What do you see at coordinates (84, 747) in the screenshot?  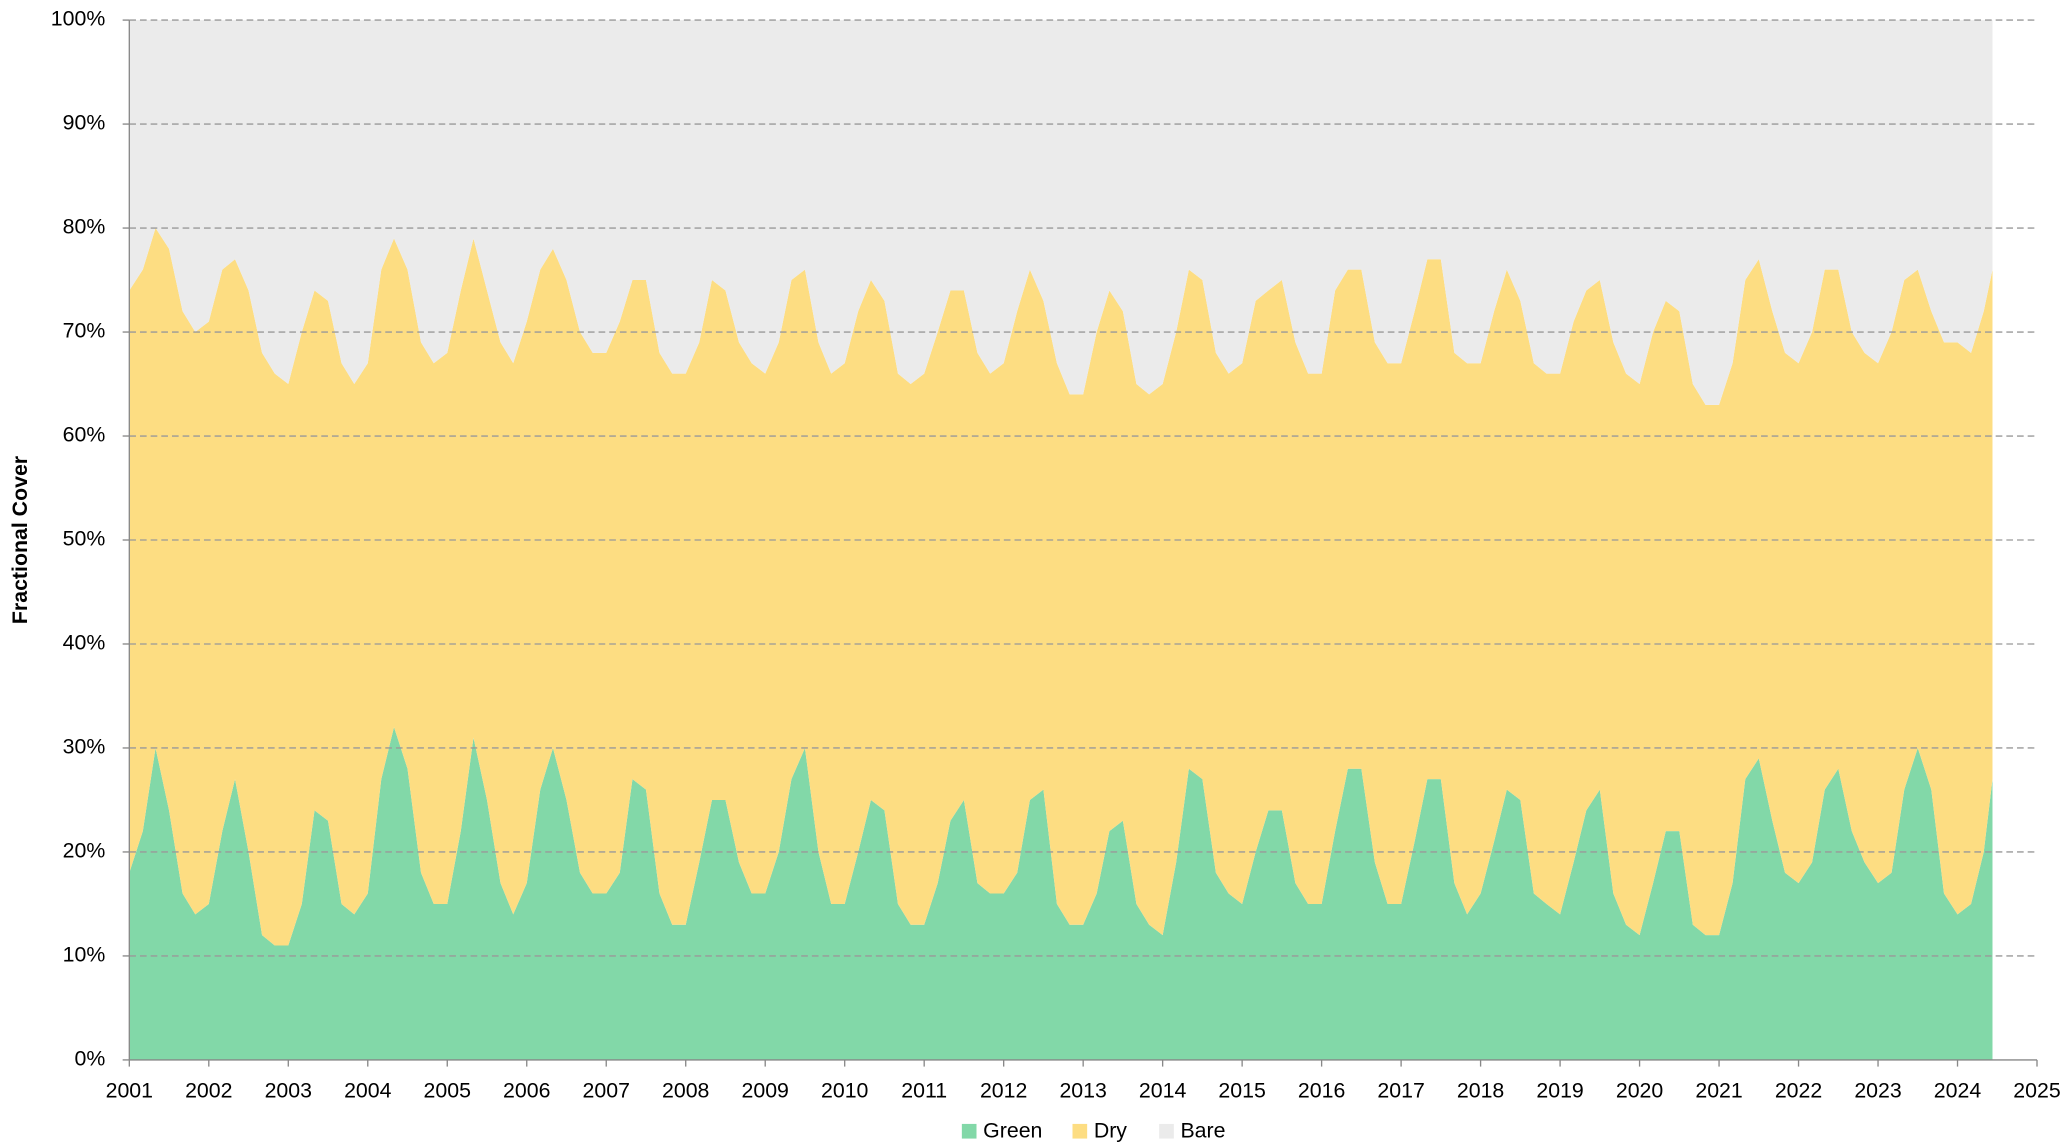 I see `y-tick-label: 30%` at bounding box center [84, 747].